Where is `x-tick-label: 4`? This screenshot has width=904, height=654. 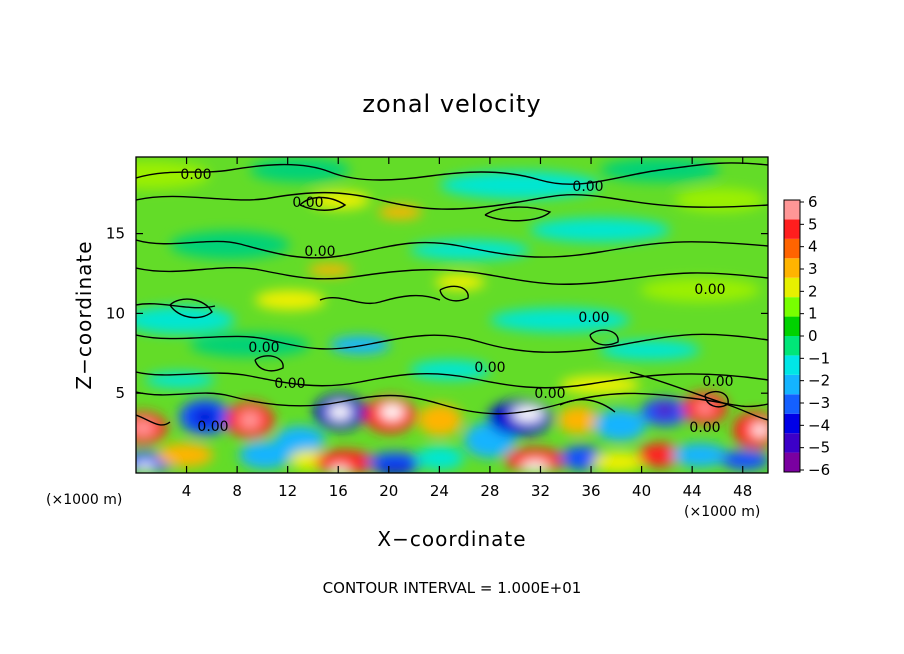
x-tick-label: 4 is located at coordinates (187, 491).